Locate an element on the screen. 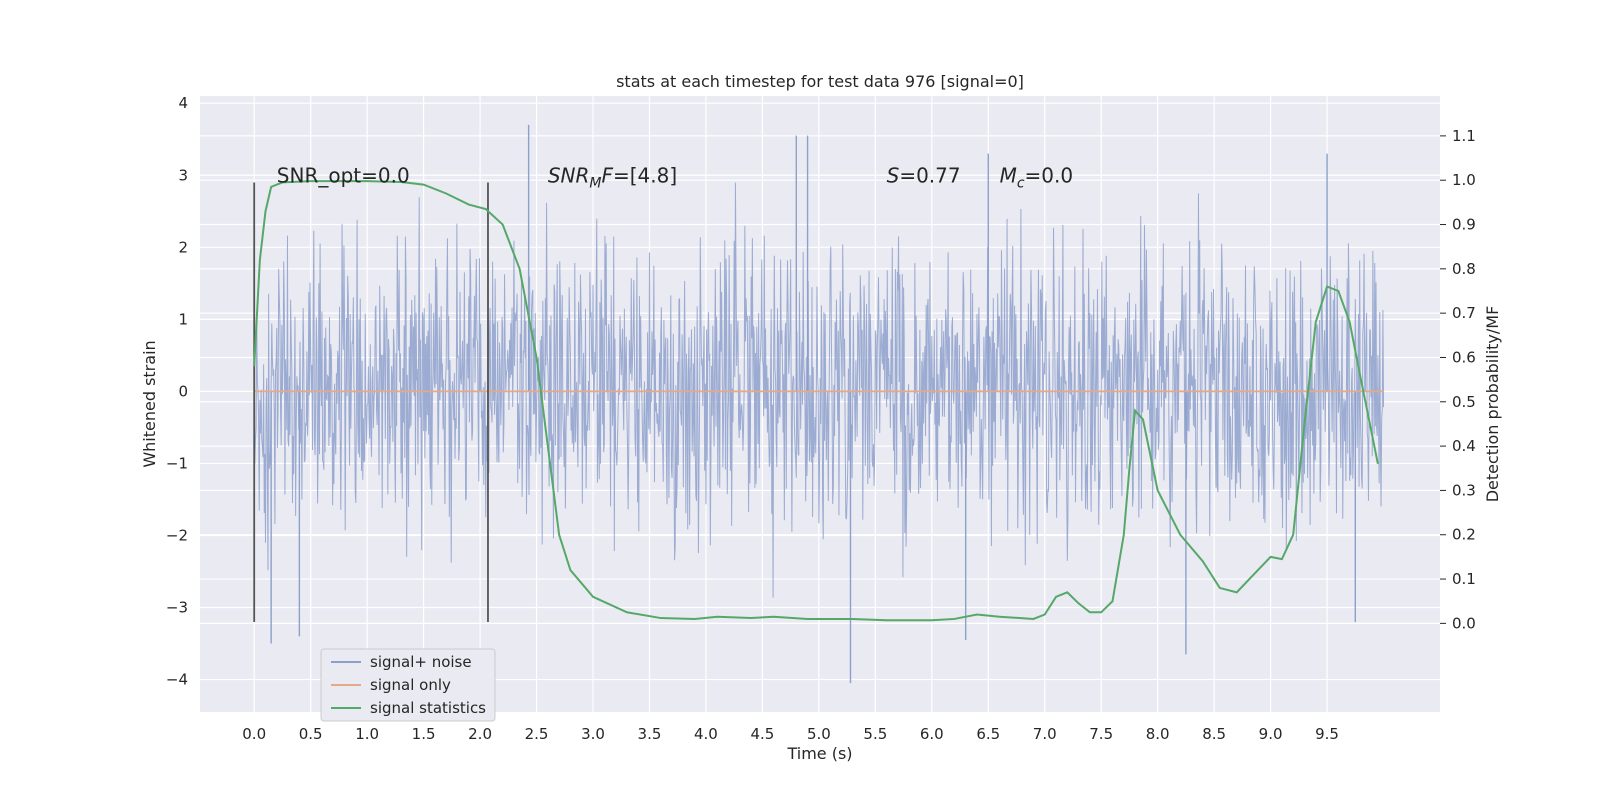 Image resolution: width=1600 pixels, height=804 pixels. x-tick-label: 4.0 is located at coordinates (706, 734).